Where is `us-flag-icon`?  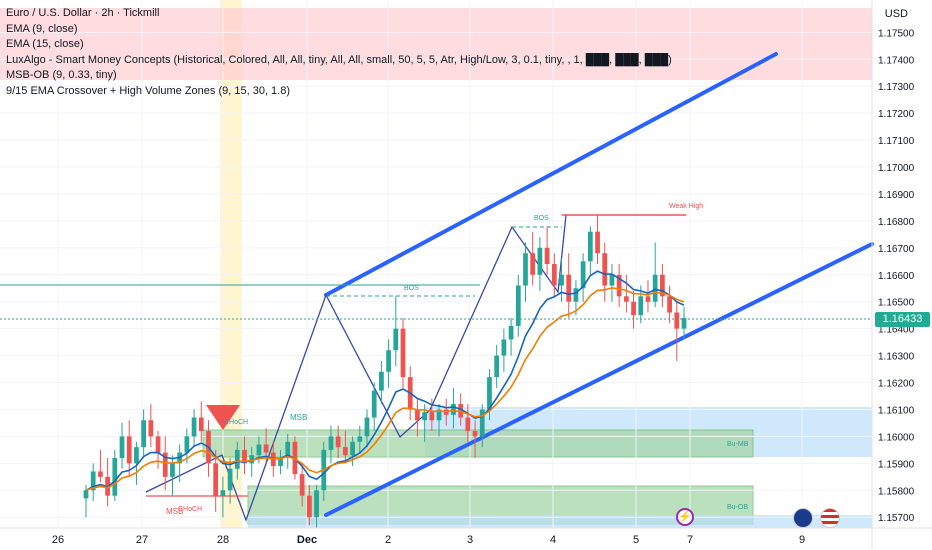
us-flag-icon is located at coordinates (830, 518).